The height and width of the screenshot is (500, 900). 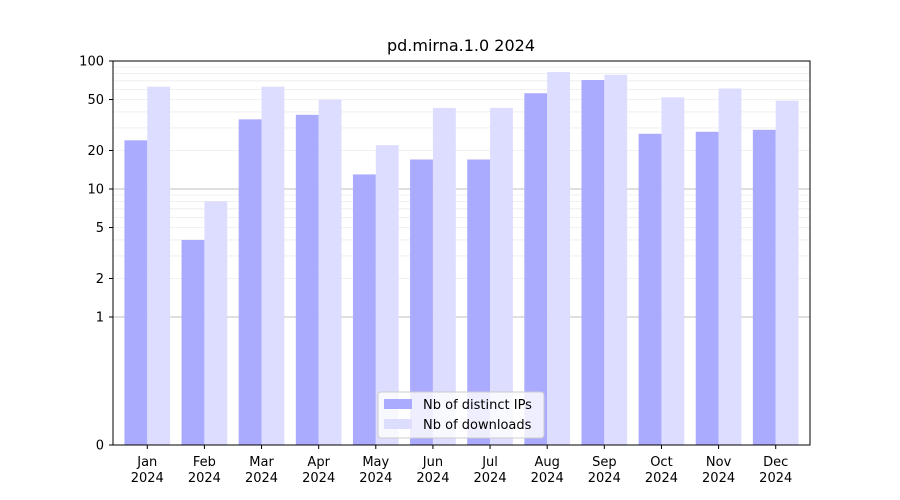 What do you see at coordinates (661, 462) in the screenshot?
I see `x-tick-label-month: Oct` at bounding box center [661, 462].